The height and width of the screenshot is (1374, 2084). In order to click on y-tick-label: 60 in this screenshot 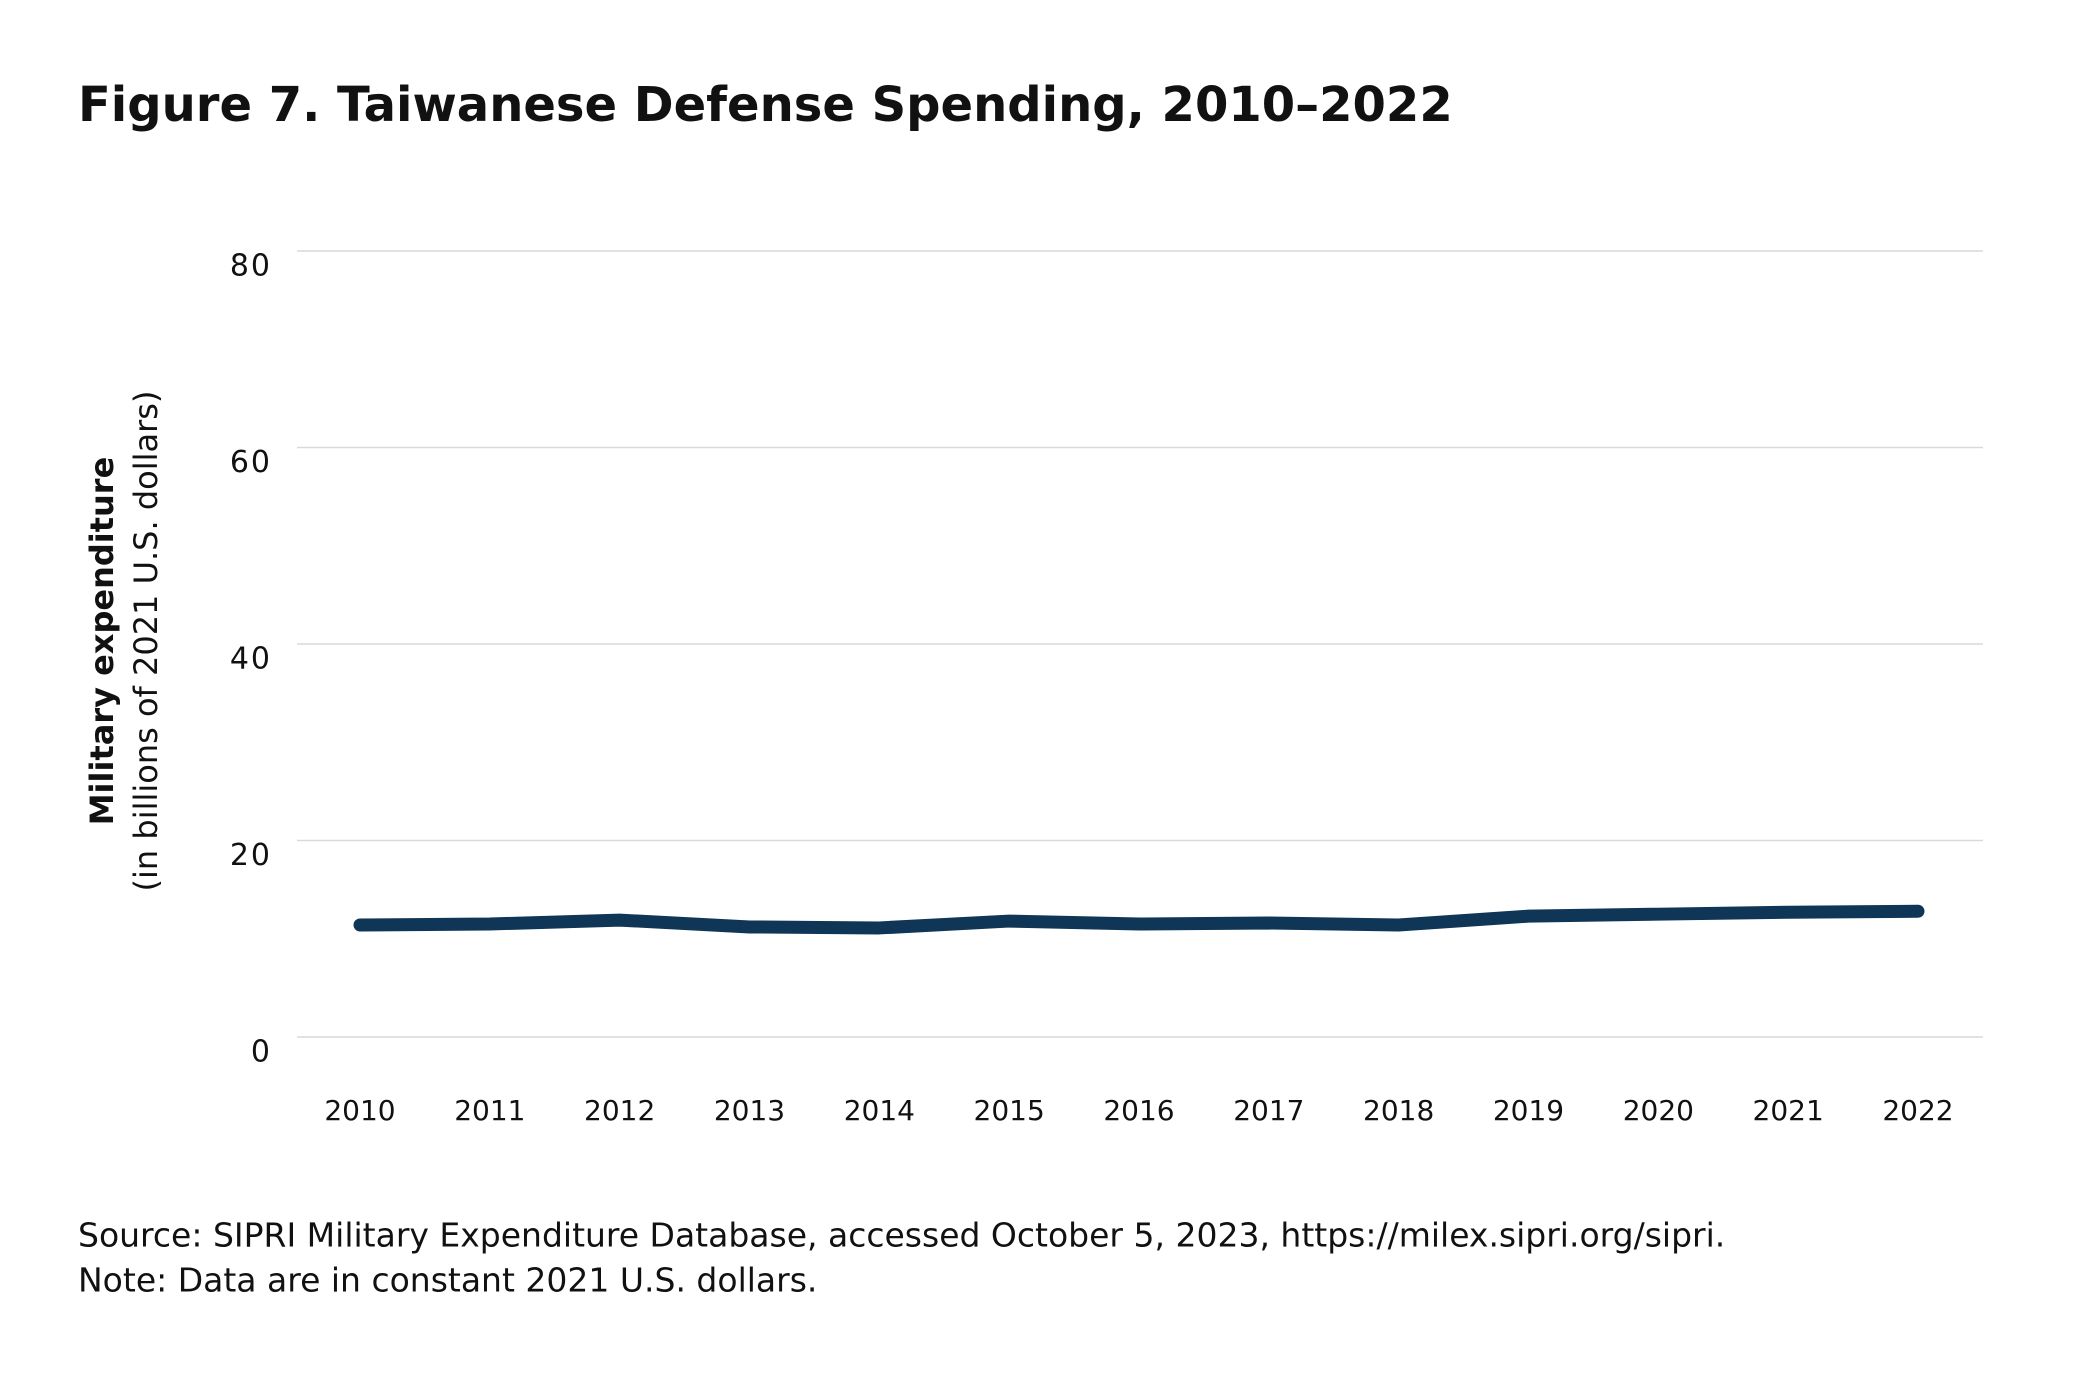, I will do `click(251, 462)`.